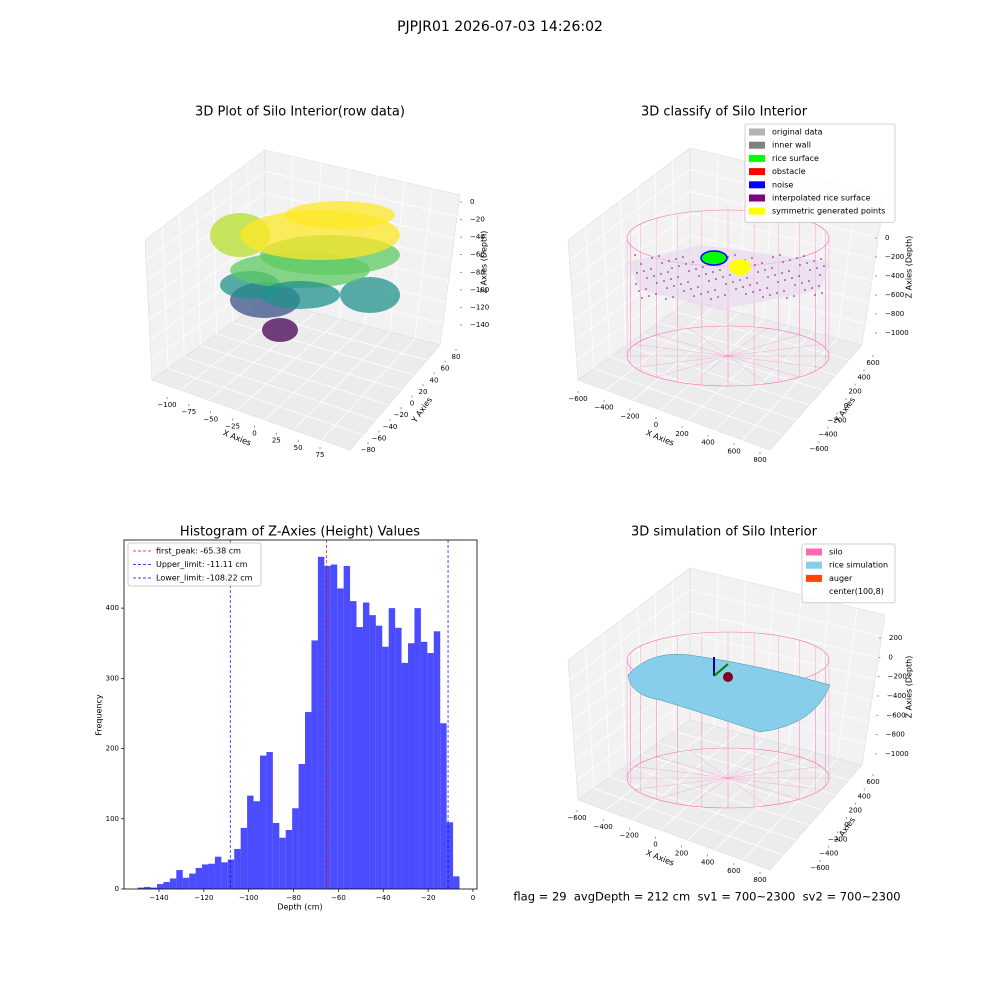  What do you see at coordinates (872, 782) in the screenshot?
I see `y-tick-label: 600` at bounding box center [872, 782].